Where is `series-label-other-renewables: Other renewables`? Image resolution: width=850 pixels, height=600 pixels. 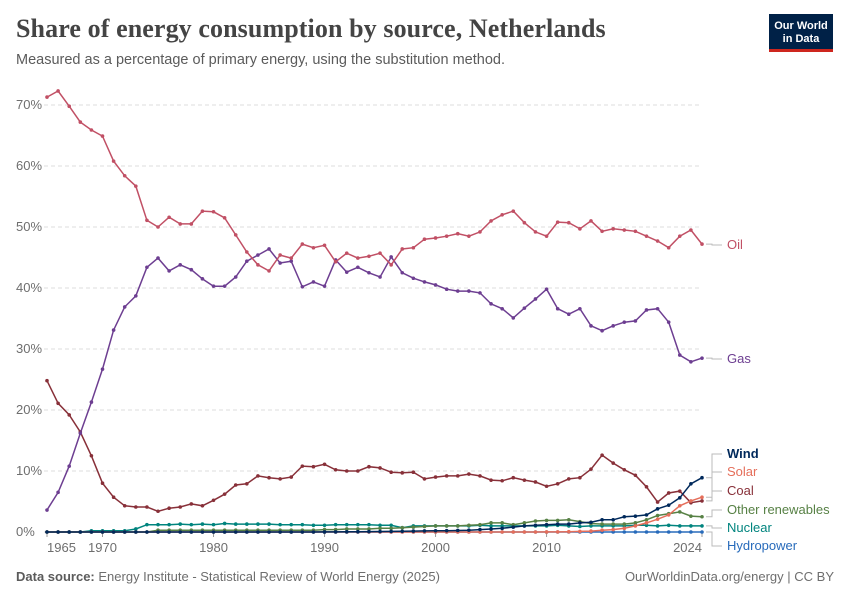 series-label-other-renewables: Other renewables is located at coordinates (778, 509).